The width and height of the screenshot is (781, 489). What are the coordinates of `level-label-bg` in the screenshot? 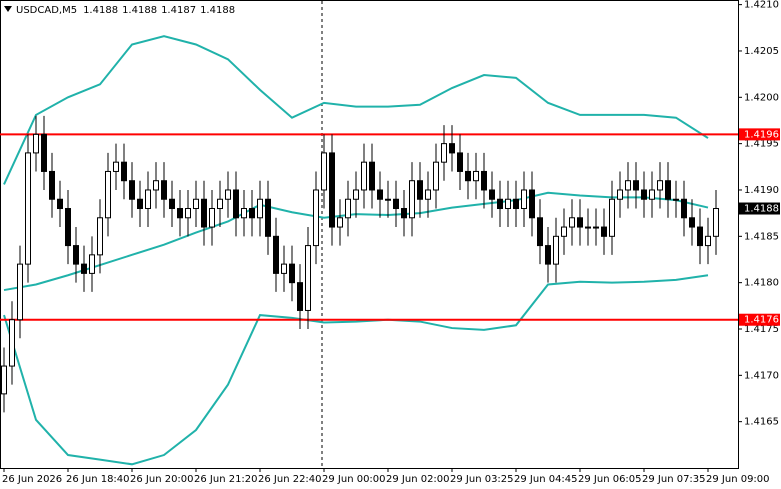 It's located at (759, 319).